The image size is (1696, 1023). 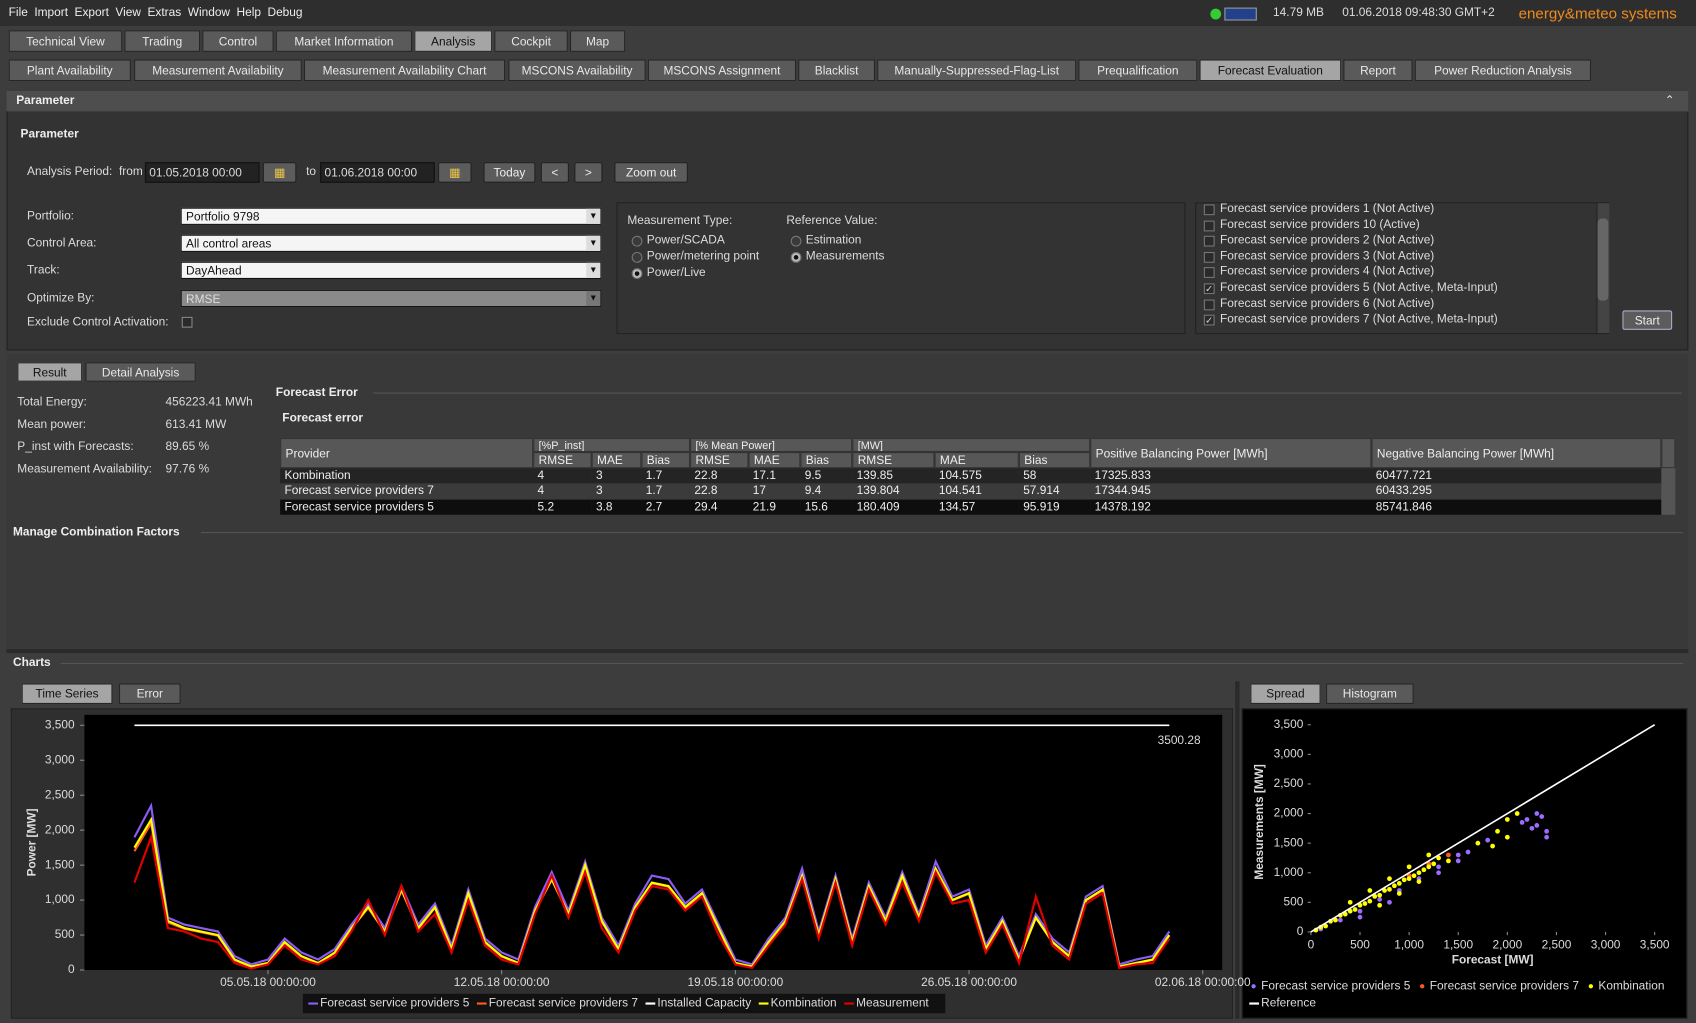 I want to click on menu-item: Extras, so click(x=164, y=13).